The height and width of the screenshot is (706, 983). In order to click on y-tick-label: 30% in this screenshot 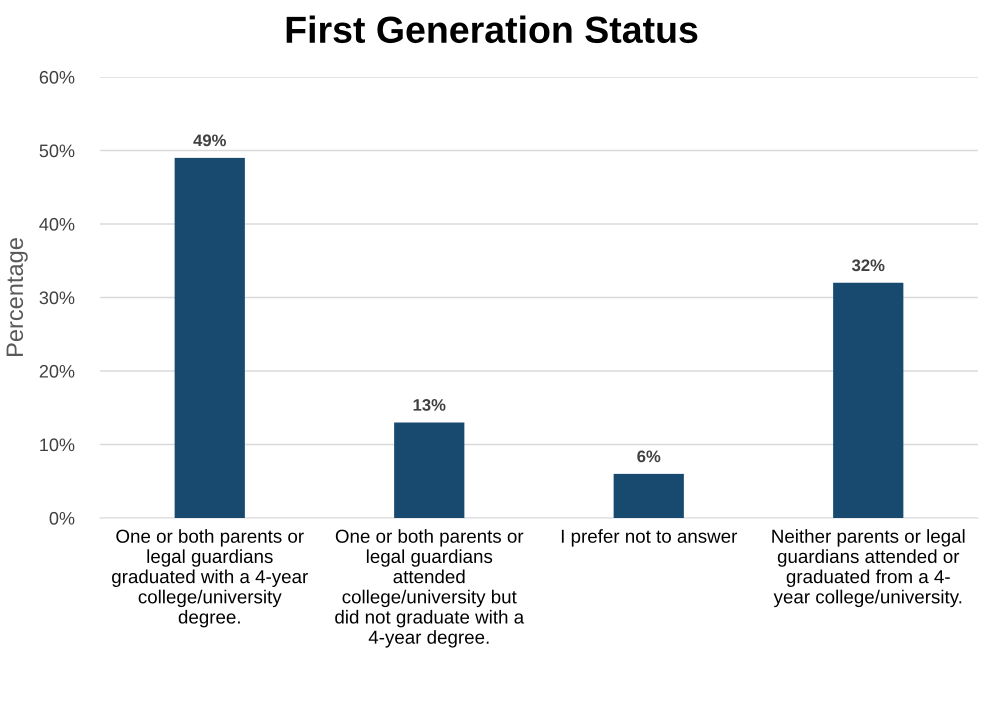, I will do `click(57, 297)`.